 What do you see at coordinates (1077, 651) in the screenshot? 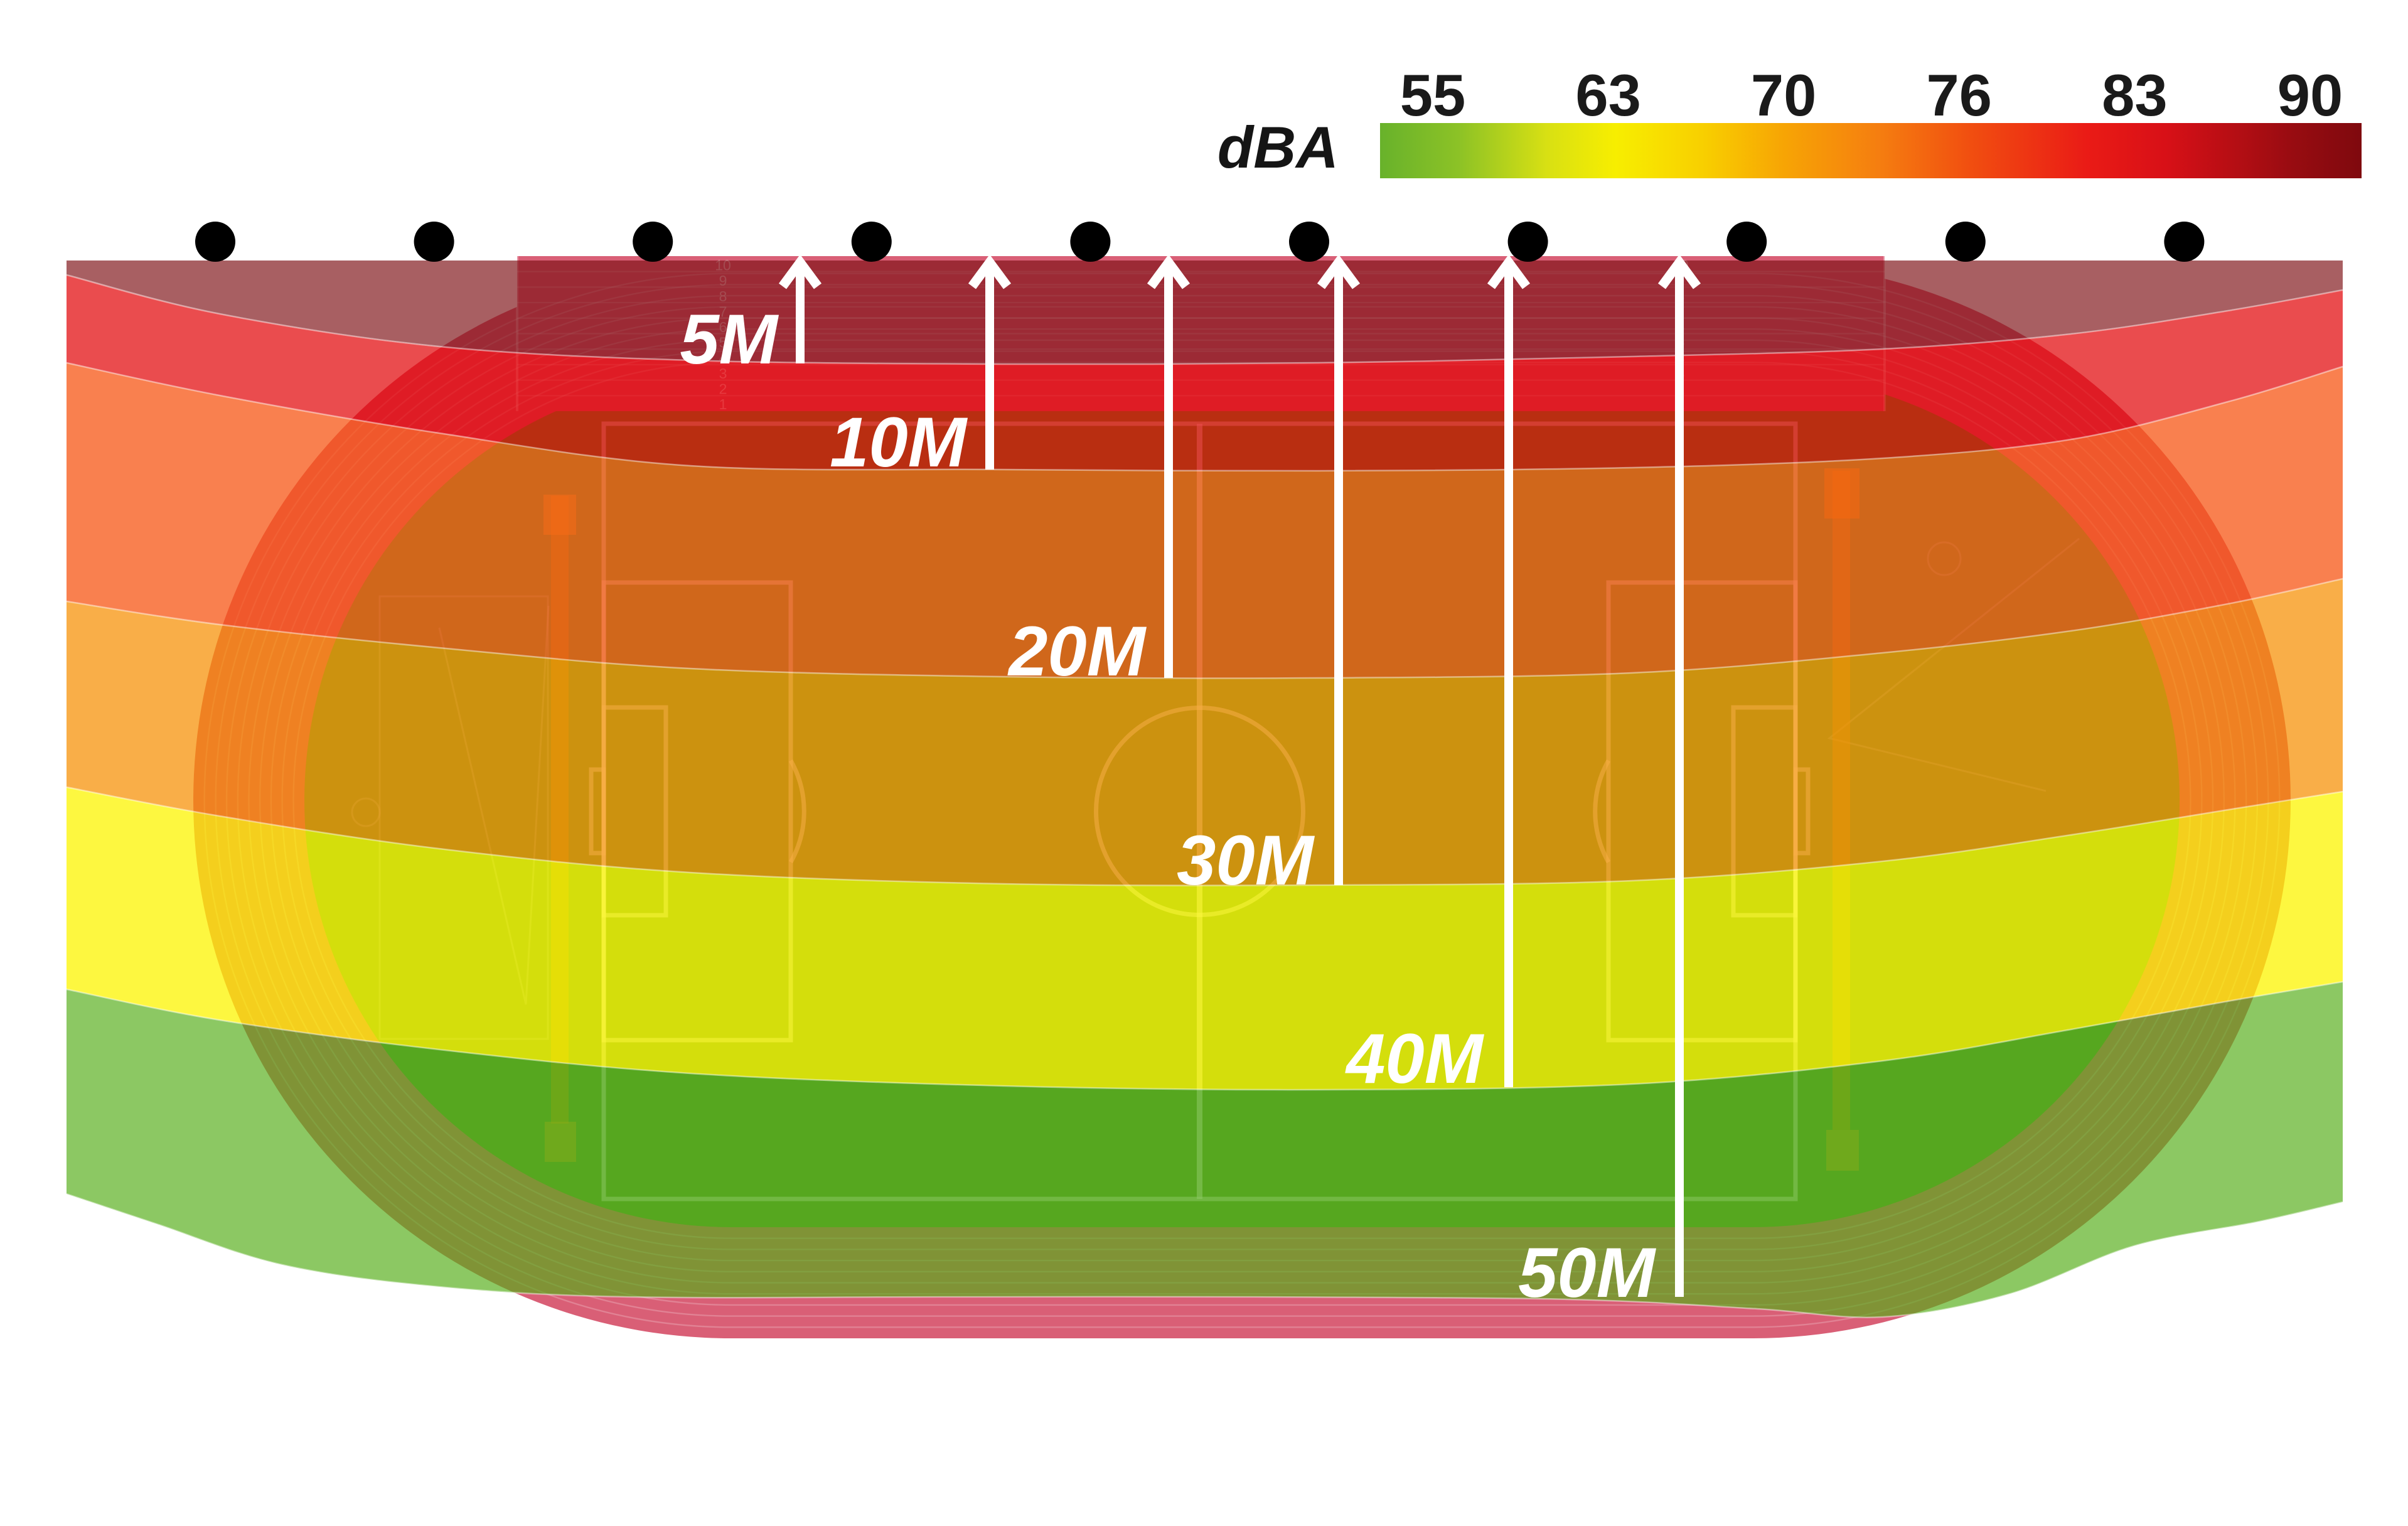
I see `svg-text: 20M` at bounding box center [1077, 651].